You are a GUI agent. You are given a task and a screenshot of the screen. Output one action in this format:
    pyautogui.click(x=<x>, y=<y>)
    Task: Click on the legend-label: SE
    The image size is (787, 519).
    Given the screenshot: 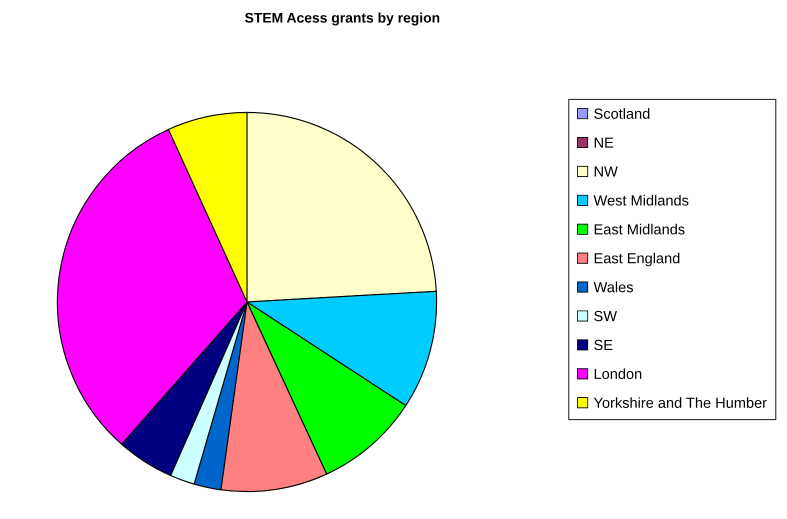 What is the action you would take?
    pyautogui.click(x=603, y=345)
    